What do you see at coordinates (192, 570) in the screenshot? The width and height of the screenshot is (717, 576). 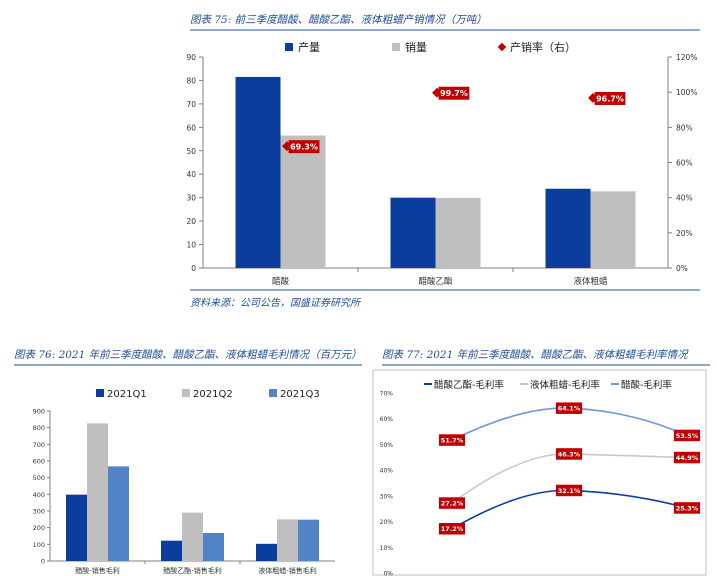 I see `fig76-category-label: 醋酸乙酯-销售毛利` at bounding box center [192, 570].